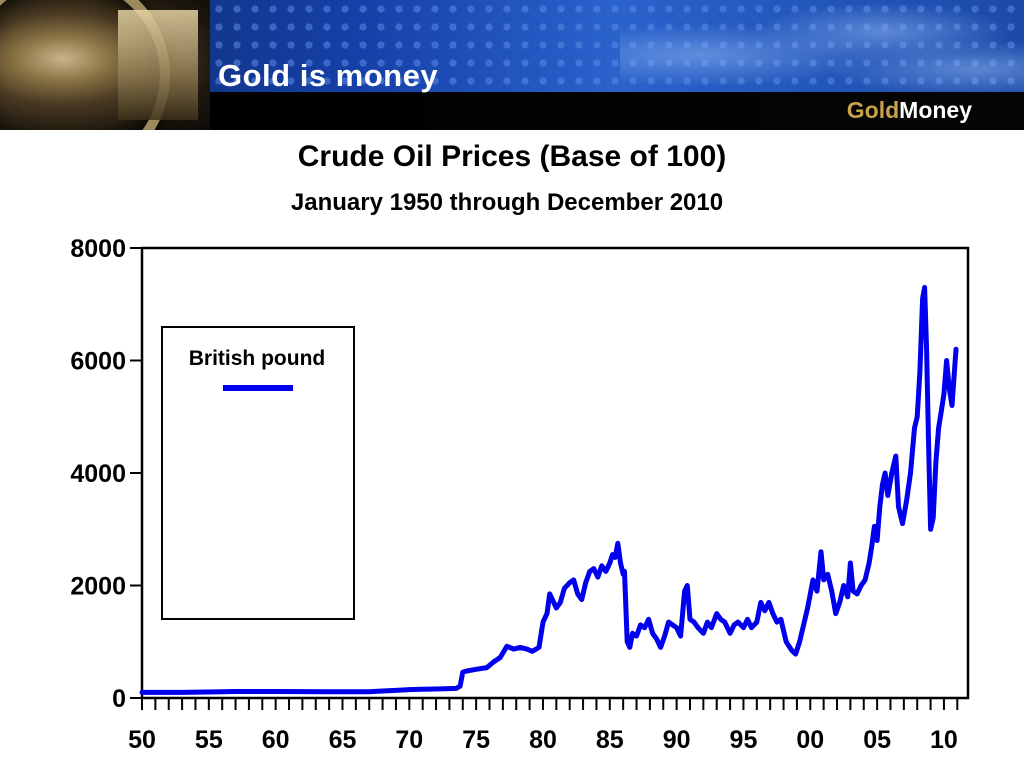 The height and width of the screenshot is (768, 1024). Describe the element at coordinates (810, 740) in the screenshot. I see `x-tick-label: 00` at that location.